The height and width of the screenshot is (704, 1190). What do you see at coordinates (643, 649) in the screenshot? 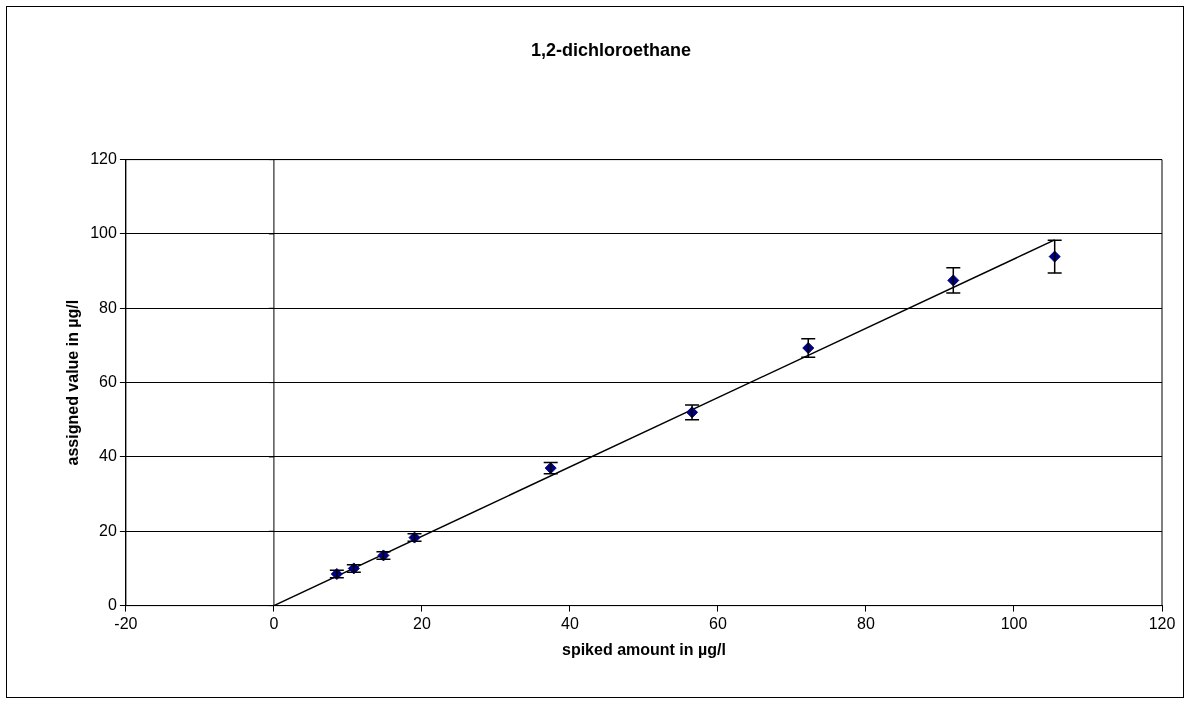
I see `x-axis-title: spiked amount in µg/l` at bounding box center [643, 649].